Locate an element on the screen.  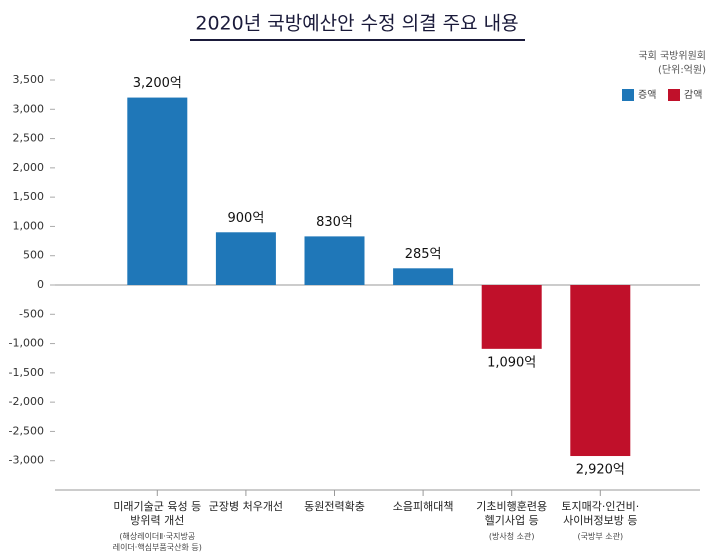
category-note: (국방부 소관) is located at coordinates (600, 536).